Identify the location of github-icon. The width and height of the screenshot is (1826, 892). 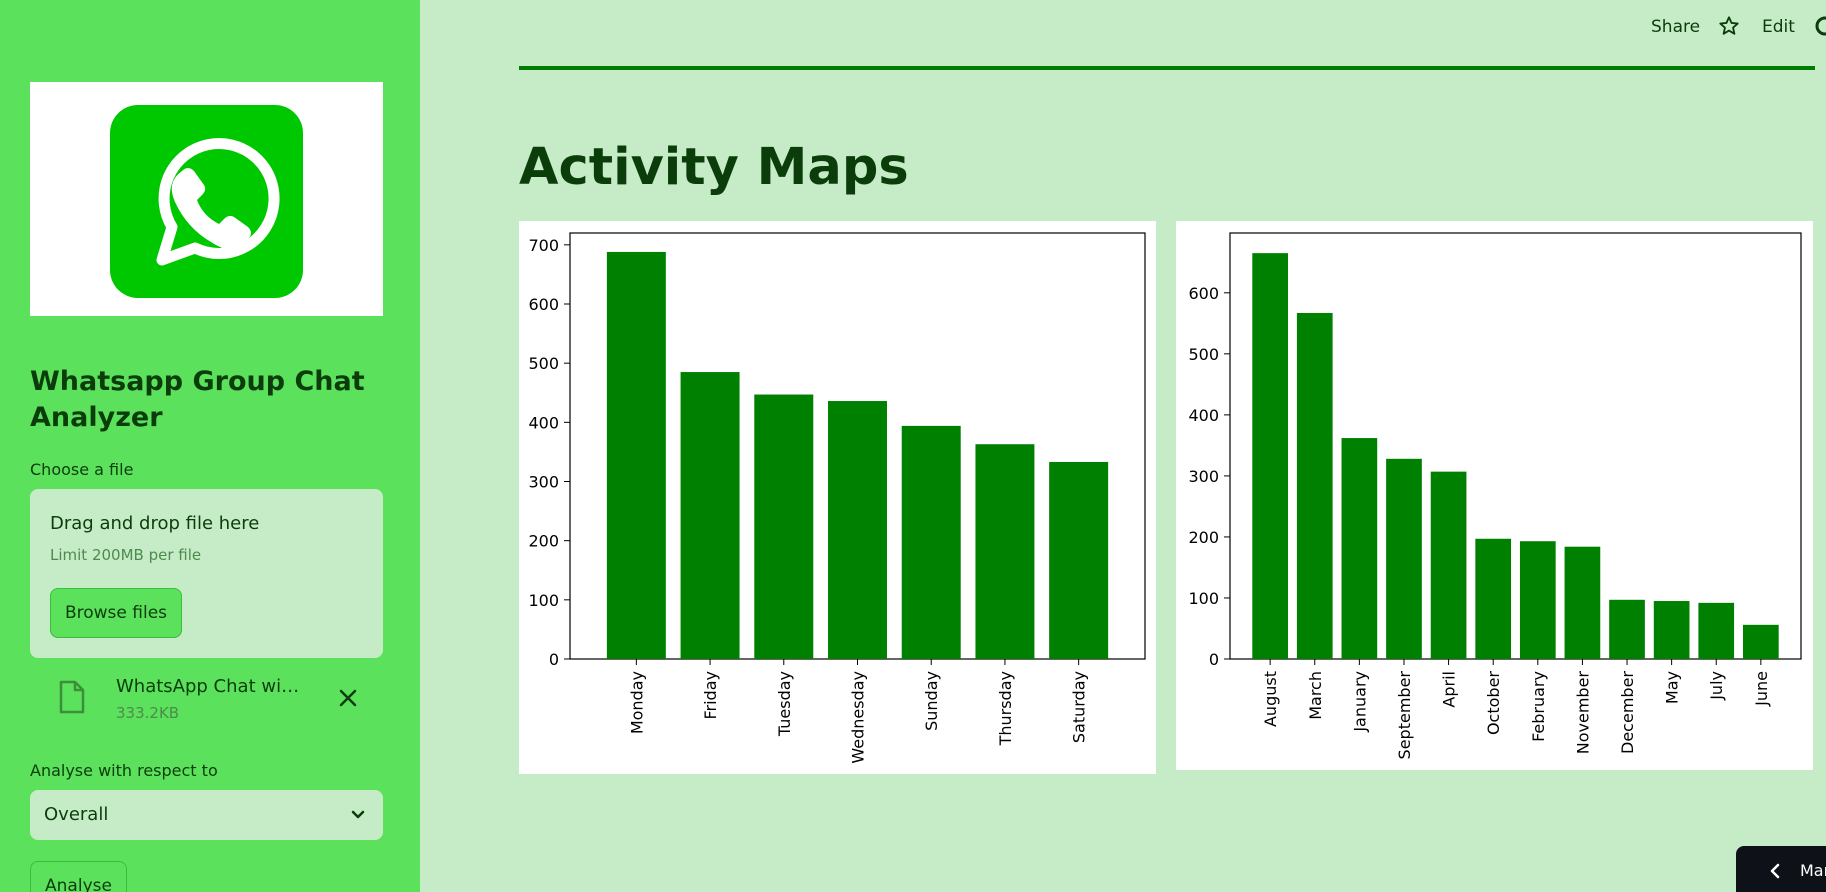
(1820, 26).